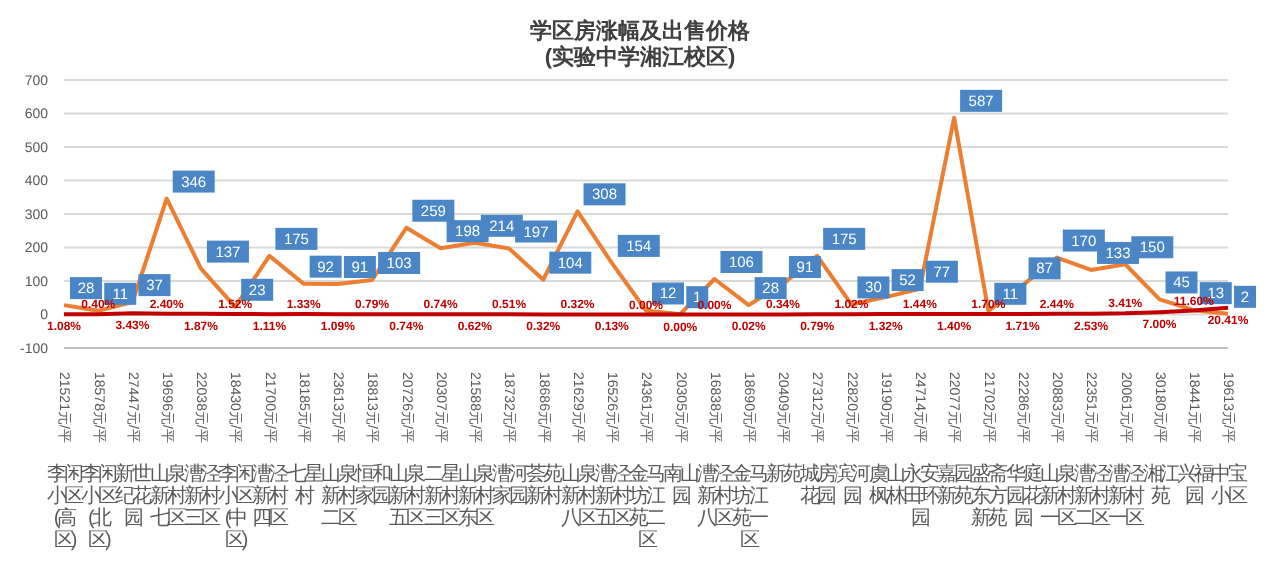 Image resolution: width=1280 pixels, height=572 pixels. I want to click on chart-subtitle: (实验中学湘江校区), so click(640, 59).